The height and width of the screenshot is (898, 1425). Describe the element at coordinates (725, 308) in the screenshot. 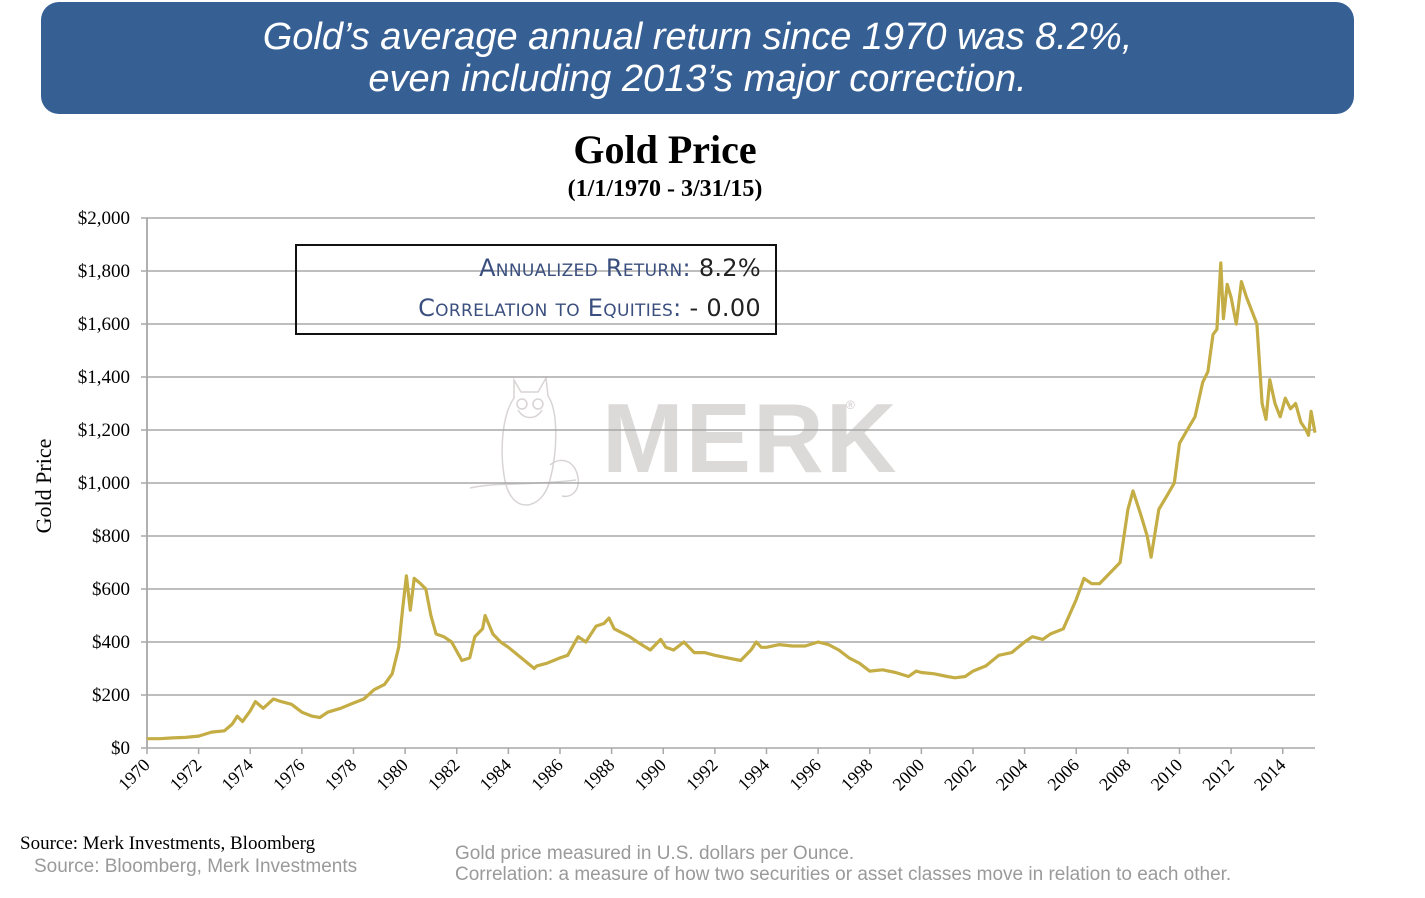

I see `correlation-value: - 0.00` at that location.